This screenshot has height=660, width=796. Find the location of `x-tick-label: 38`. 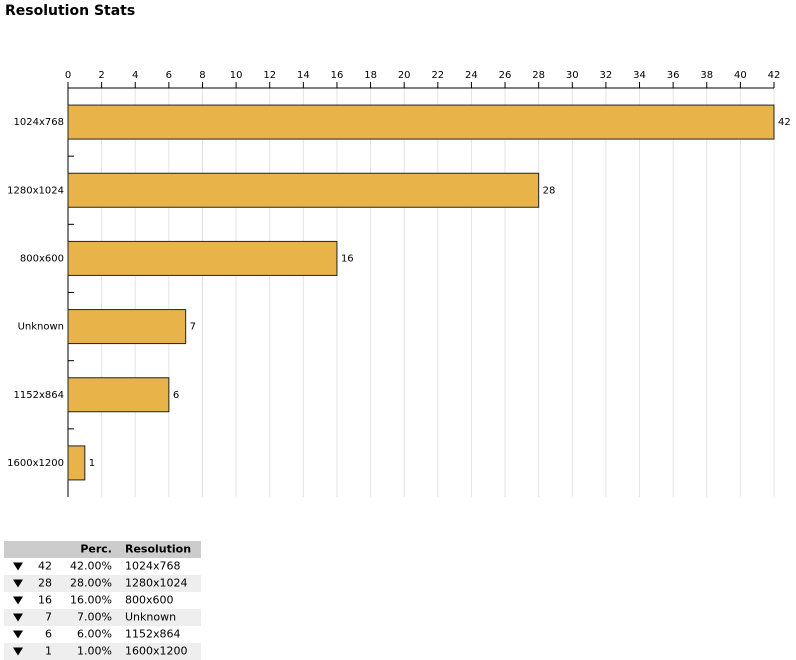

x-tick-label: 38 is located at coordinates (706, 75).